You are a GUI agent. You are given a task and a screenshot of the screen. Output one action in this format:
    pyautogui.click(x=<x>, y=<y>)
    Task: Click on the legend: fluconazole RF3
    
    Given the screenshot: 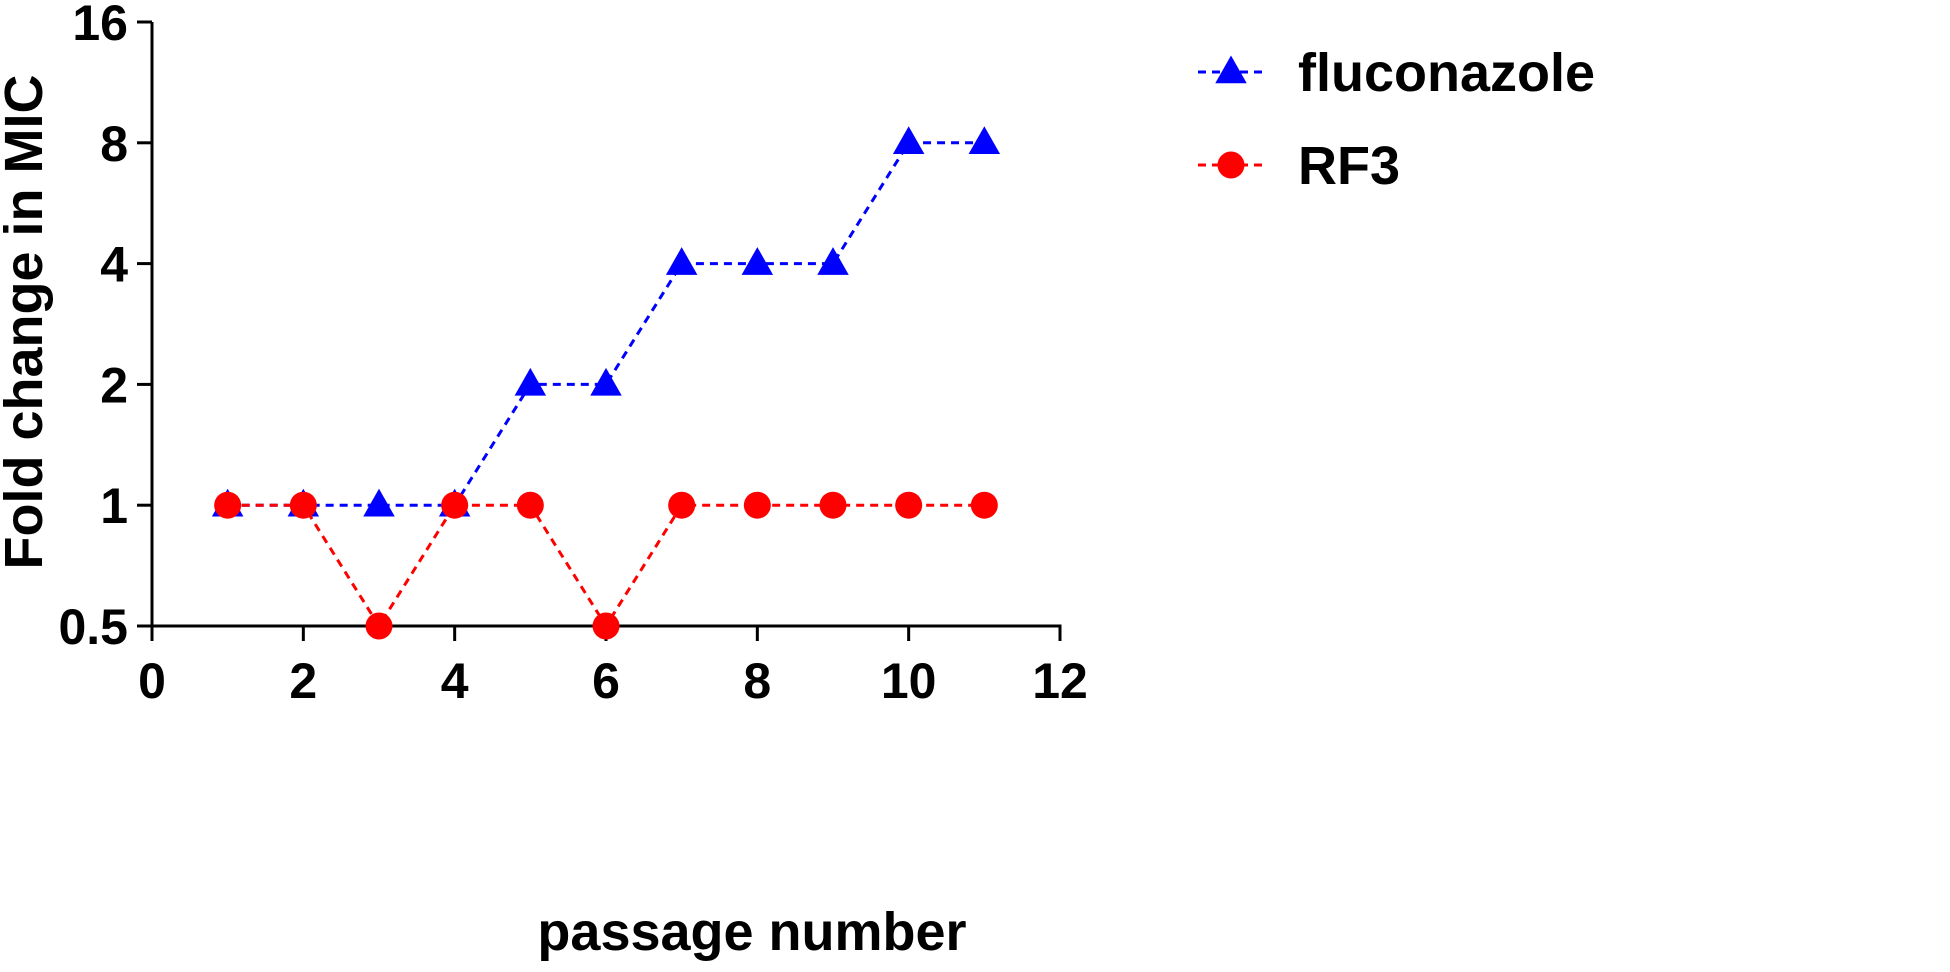 What is the action you would take?
    pyautogui.click(x=1396, y=119)
    